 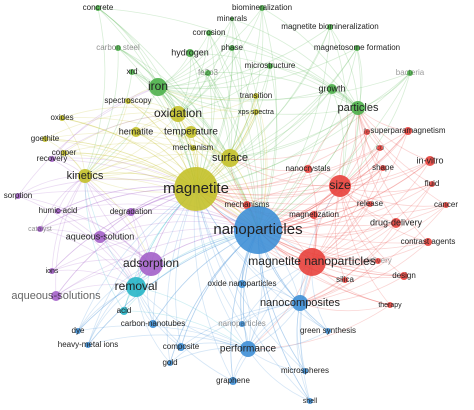 What do you see at coordinates (124, 310) in the screenshot?
I see `node-label: acid` at bounding box center [124, 310].